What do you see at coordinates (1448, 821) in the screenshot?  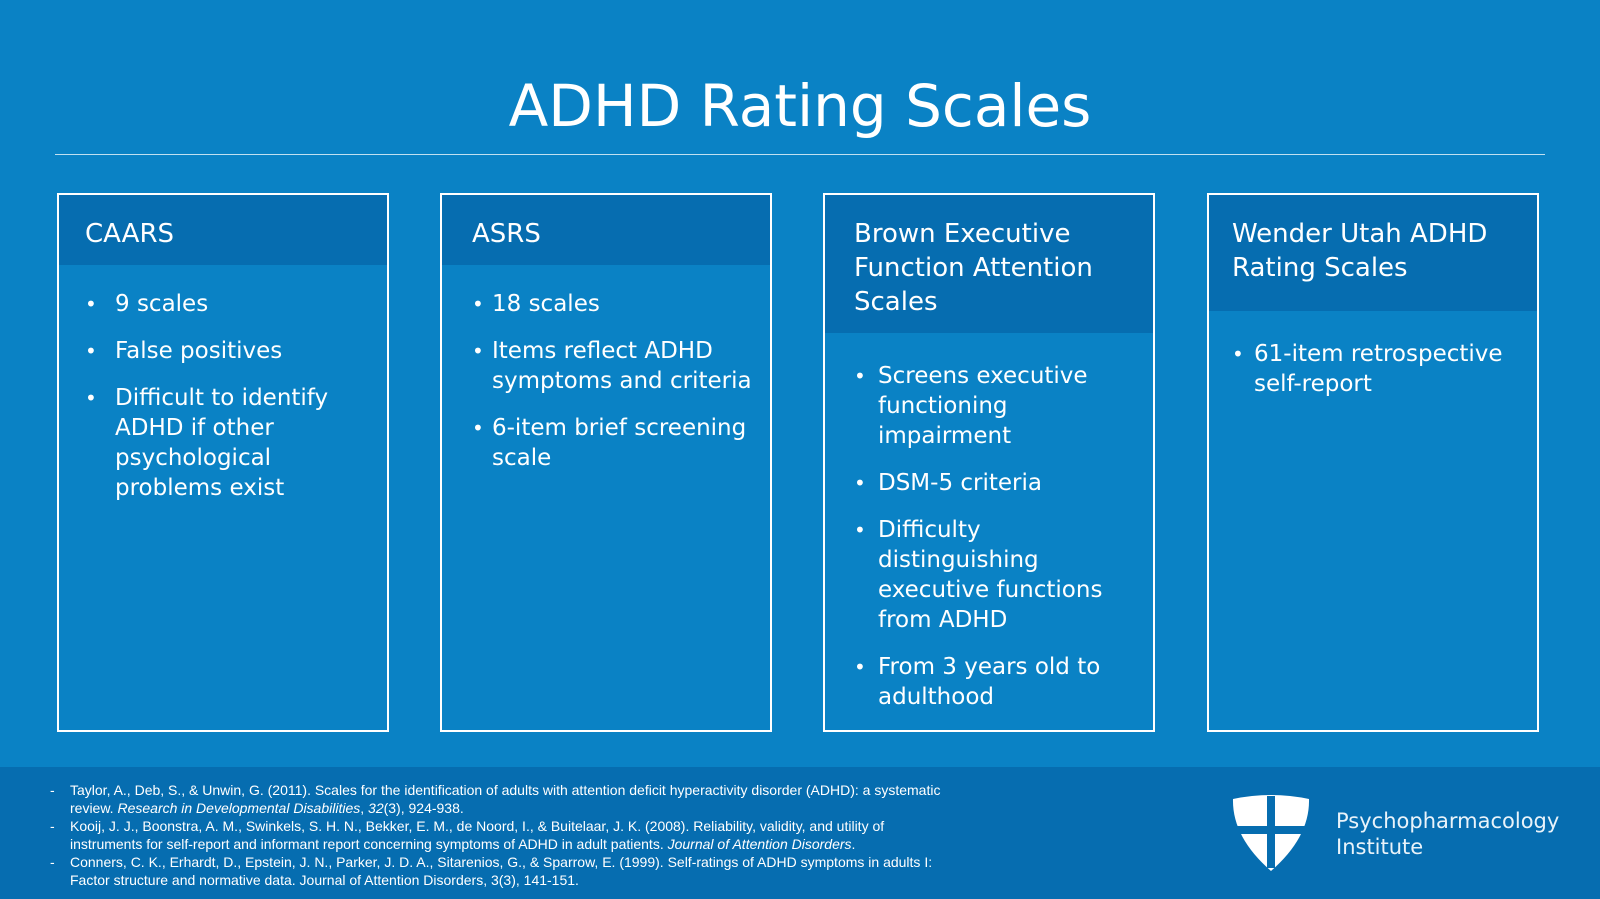 I see `brand-line-1: Psychopharmacology` at bounding box center [1448, 821].